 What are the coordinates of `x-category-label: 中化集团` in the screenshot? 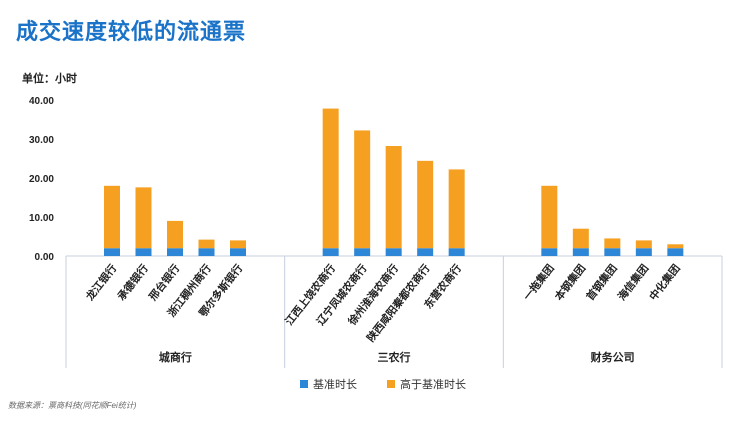 It's located at (665, 282).